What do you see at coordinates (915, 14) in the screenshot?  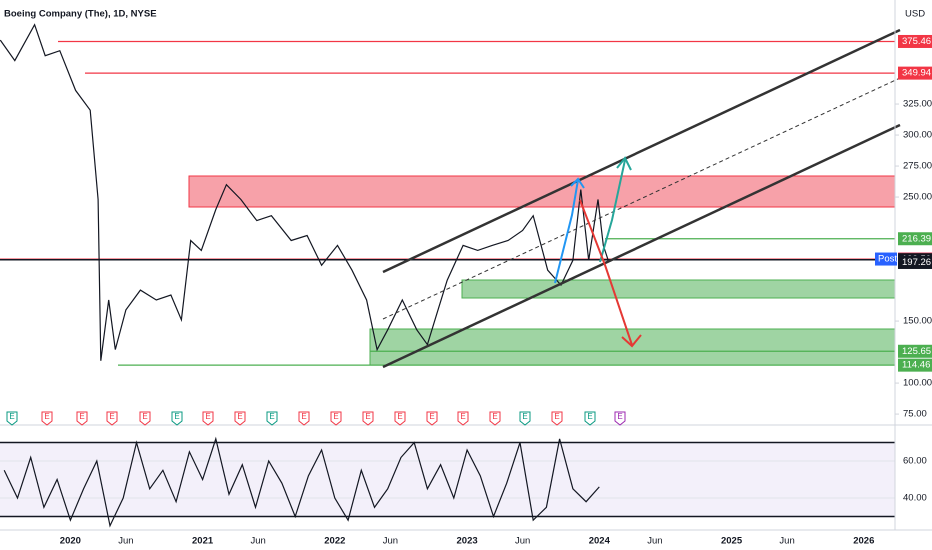 I see `currency: USD` at bounding box center [915, 14].